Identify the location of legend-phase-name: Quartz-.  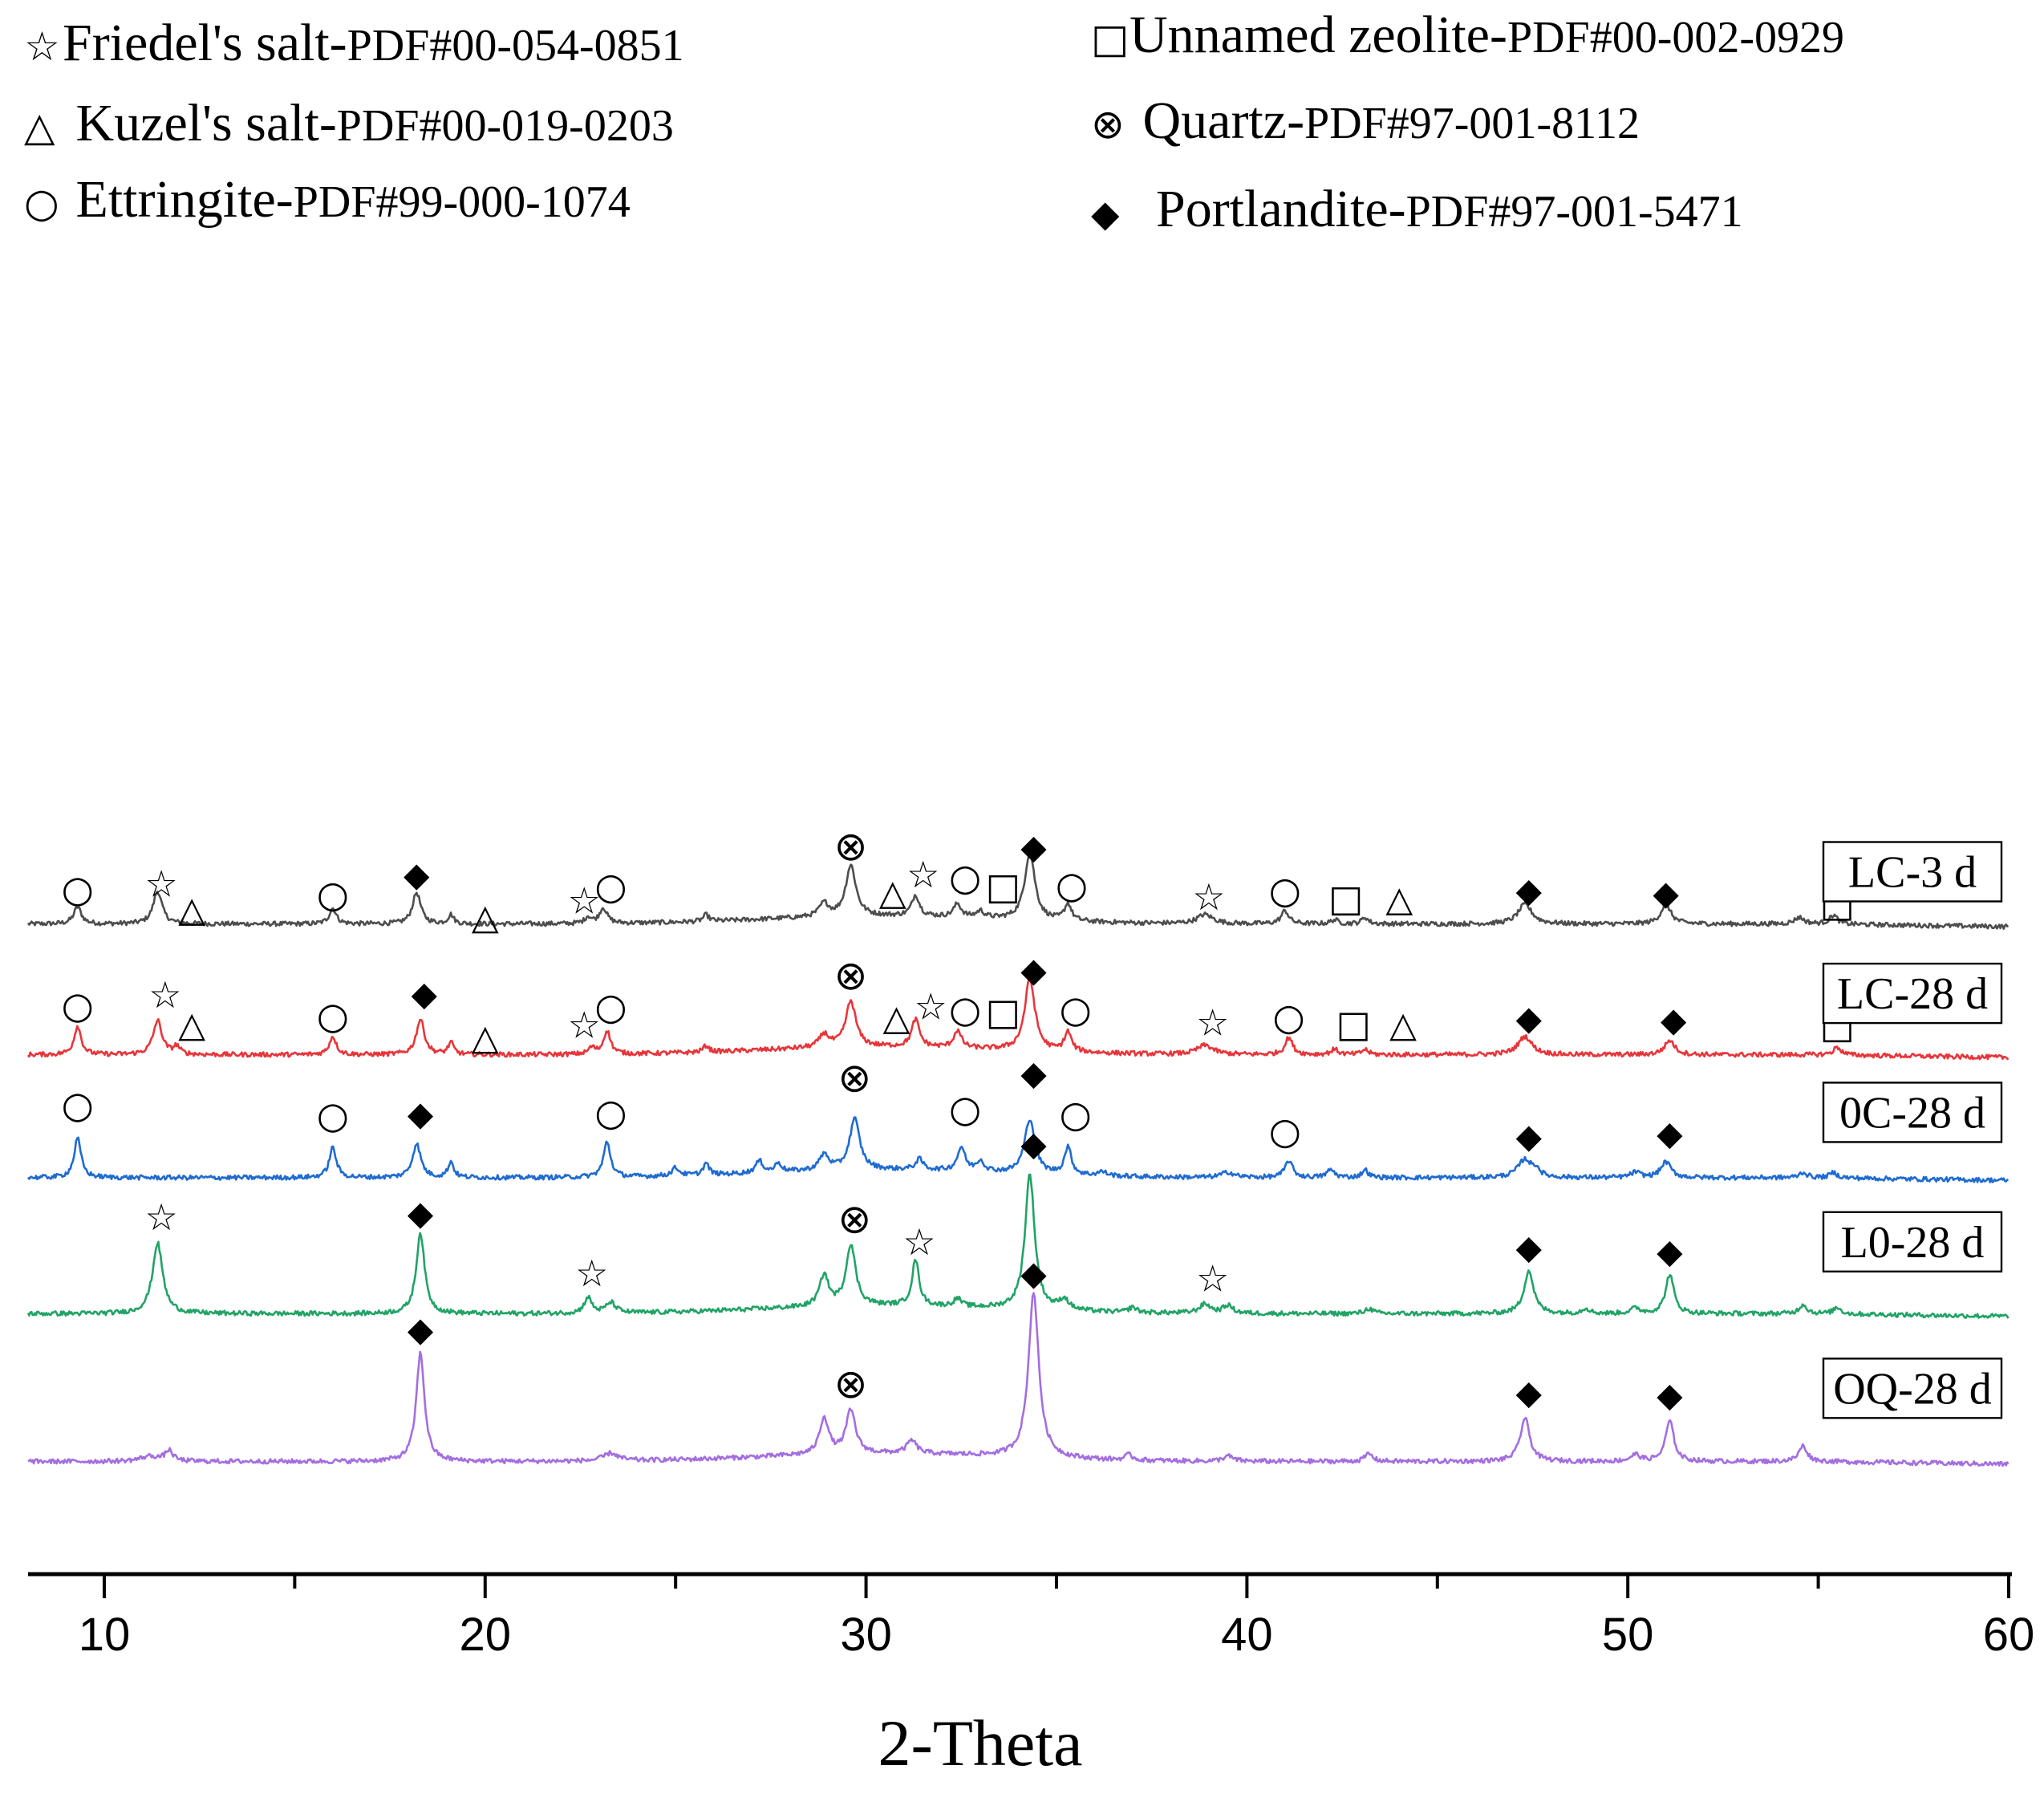
(1217, 120).